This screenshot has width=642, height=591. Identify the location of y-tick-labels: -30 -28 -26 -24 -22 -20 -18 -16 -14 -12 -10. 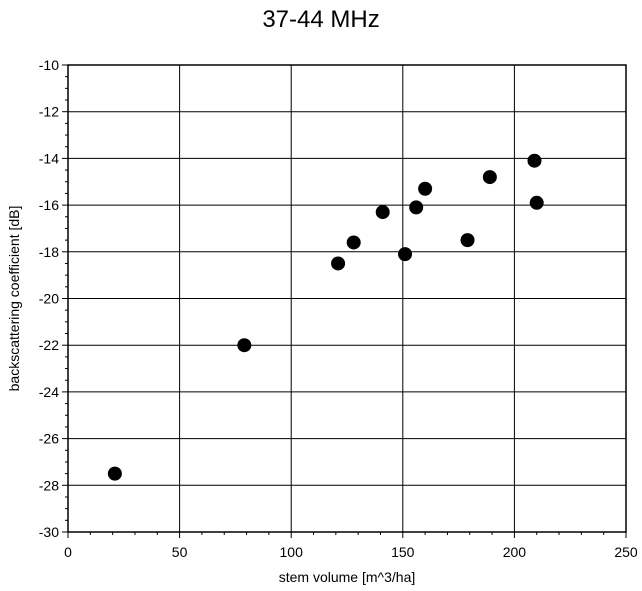
(49, 298).